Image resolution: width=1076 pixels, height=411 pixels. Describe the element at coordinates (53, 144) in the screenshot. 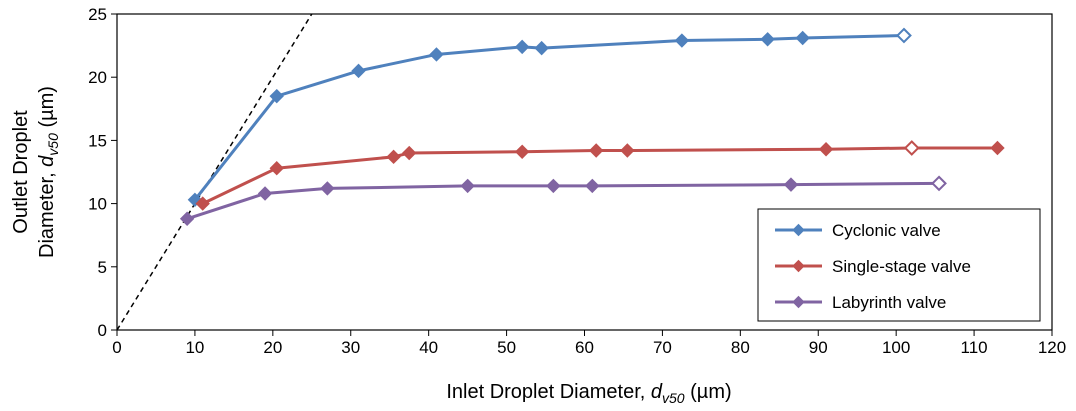

I see `y-axis-title-subscript: v50` at that location.